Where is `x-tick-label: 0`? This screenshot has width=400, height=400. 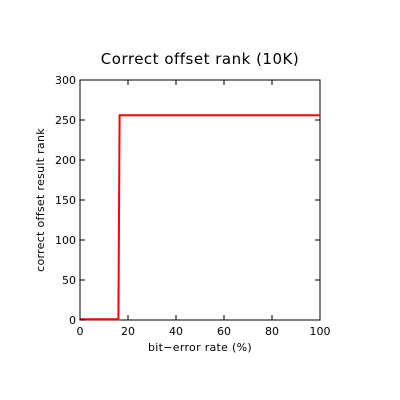 x-tick-label: 0 is located at coordinates (80, 331).